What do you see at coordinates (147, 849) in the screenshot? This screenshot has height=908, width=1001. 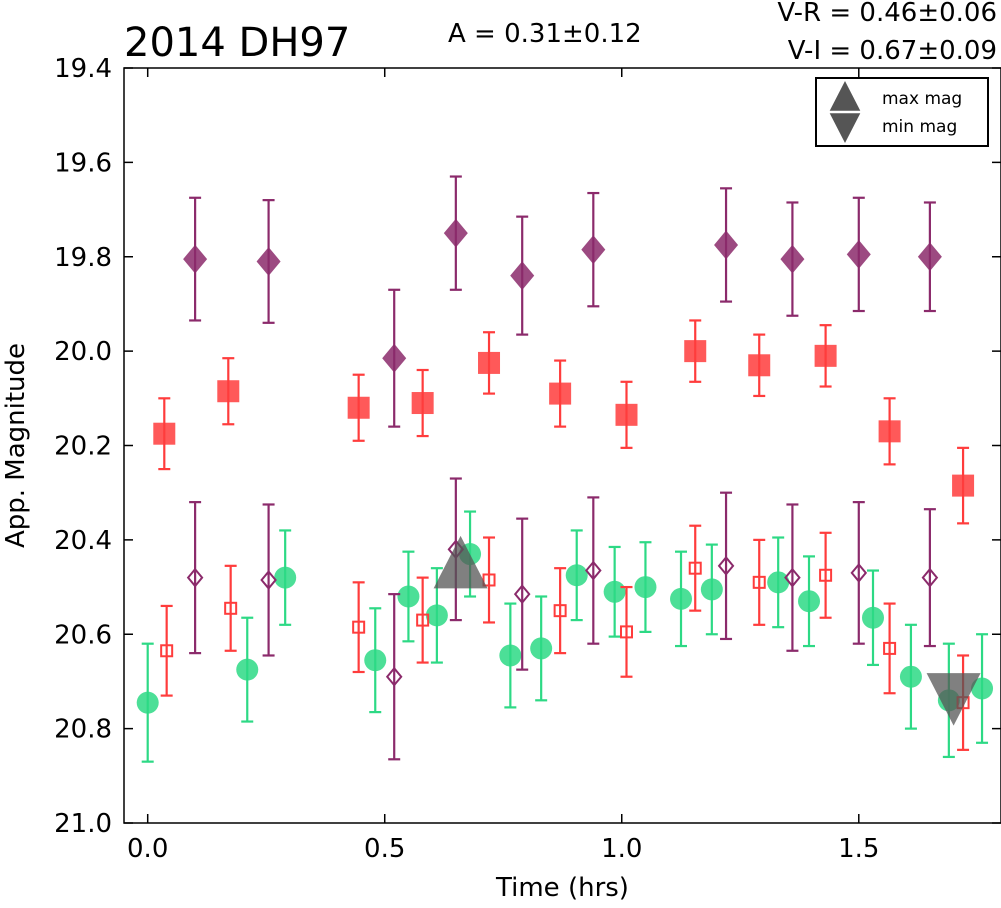 I see `x-tick-label: 0.0` at bounding box center [147, 849].